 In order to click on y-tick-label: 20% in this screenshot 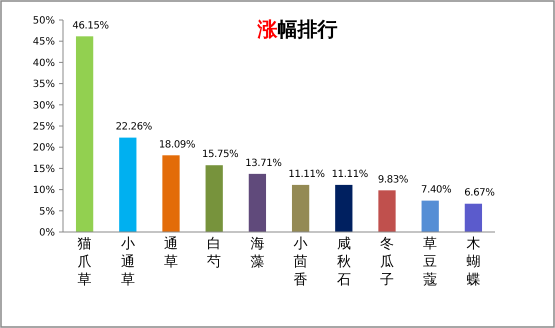, I will do `click(43, 148)`.